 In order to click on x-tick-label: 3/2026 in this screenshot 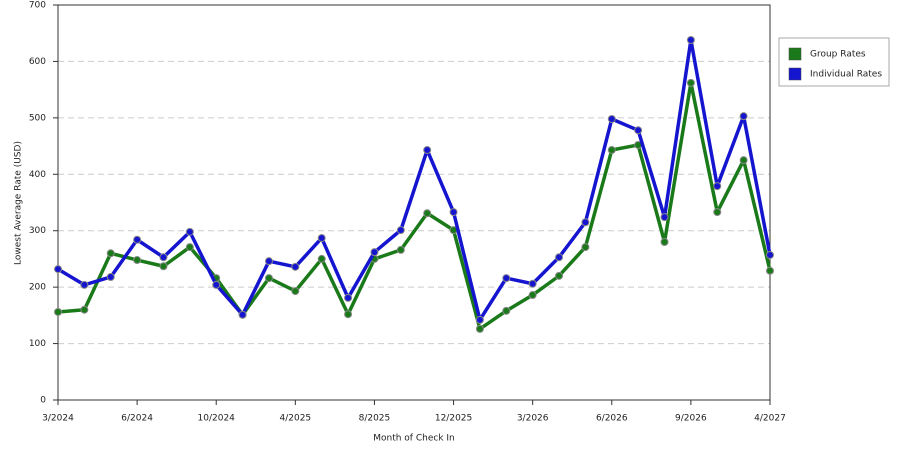, I will do `click(533, 419)`.